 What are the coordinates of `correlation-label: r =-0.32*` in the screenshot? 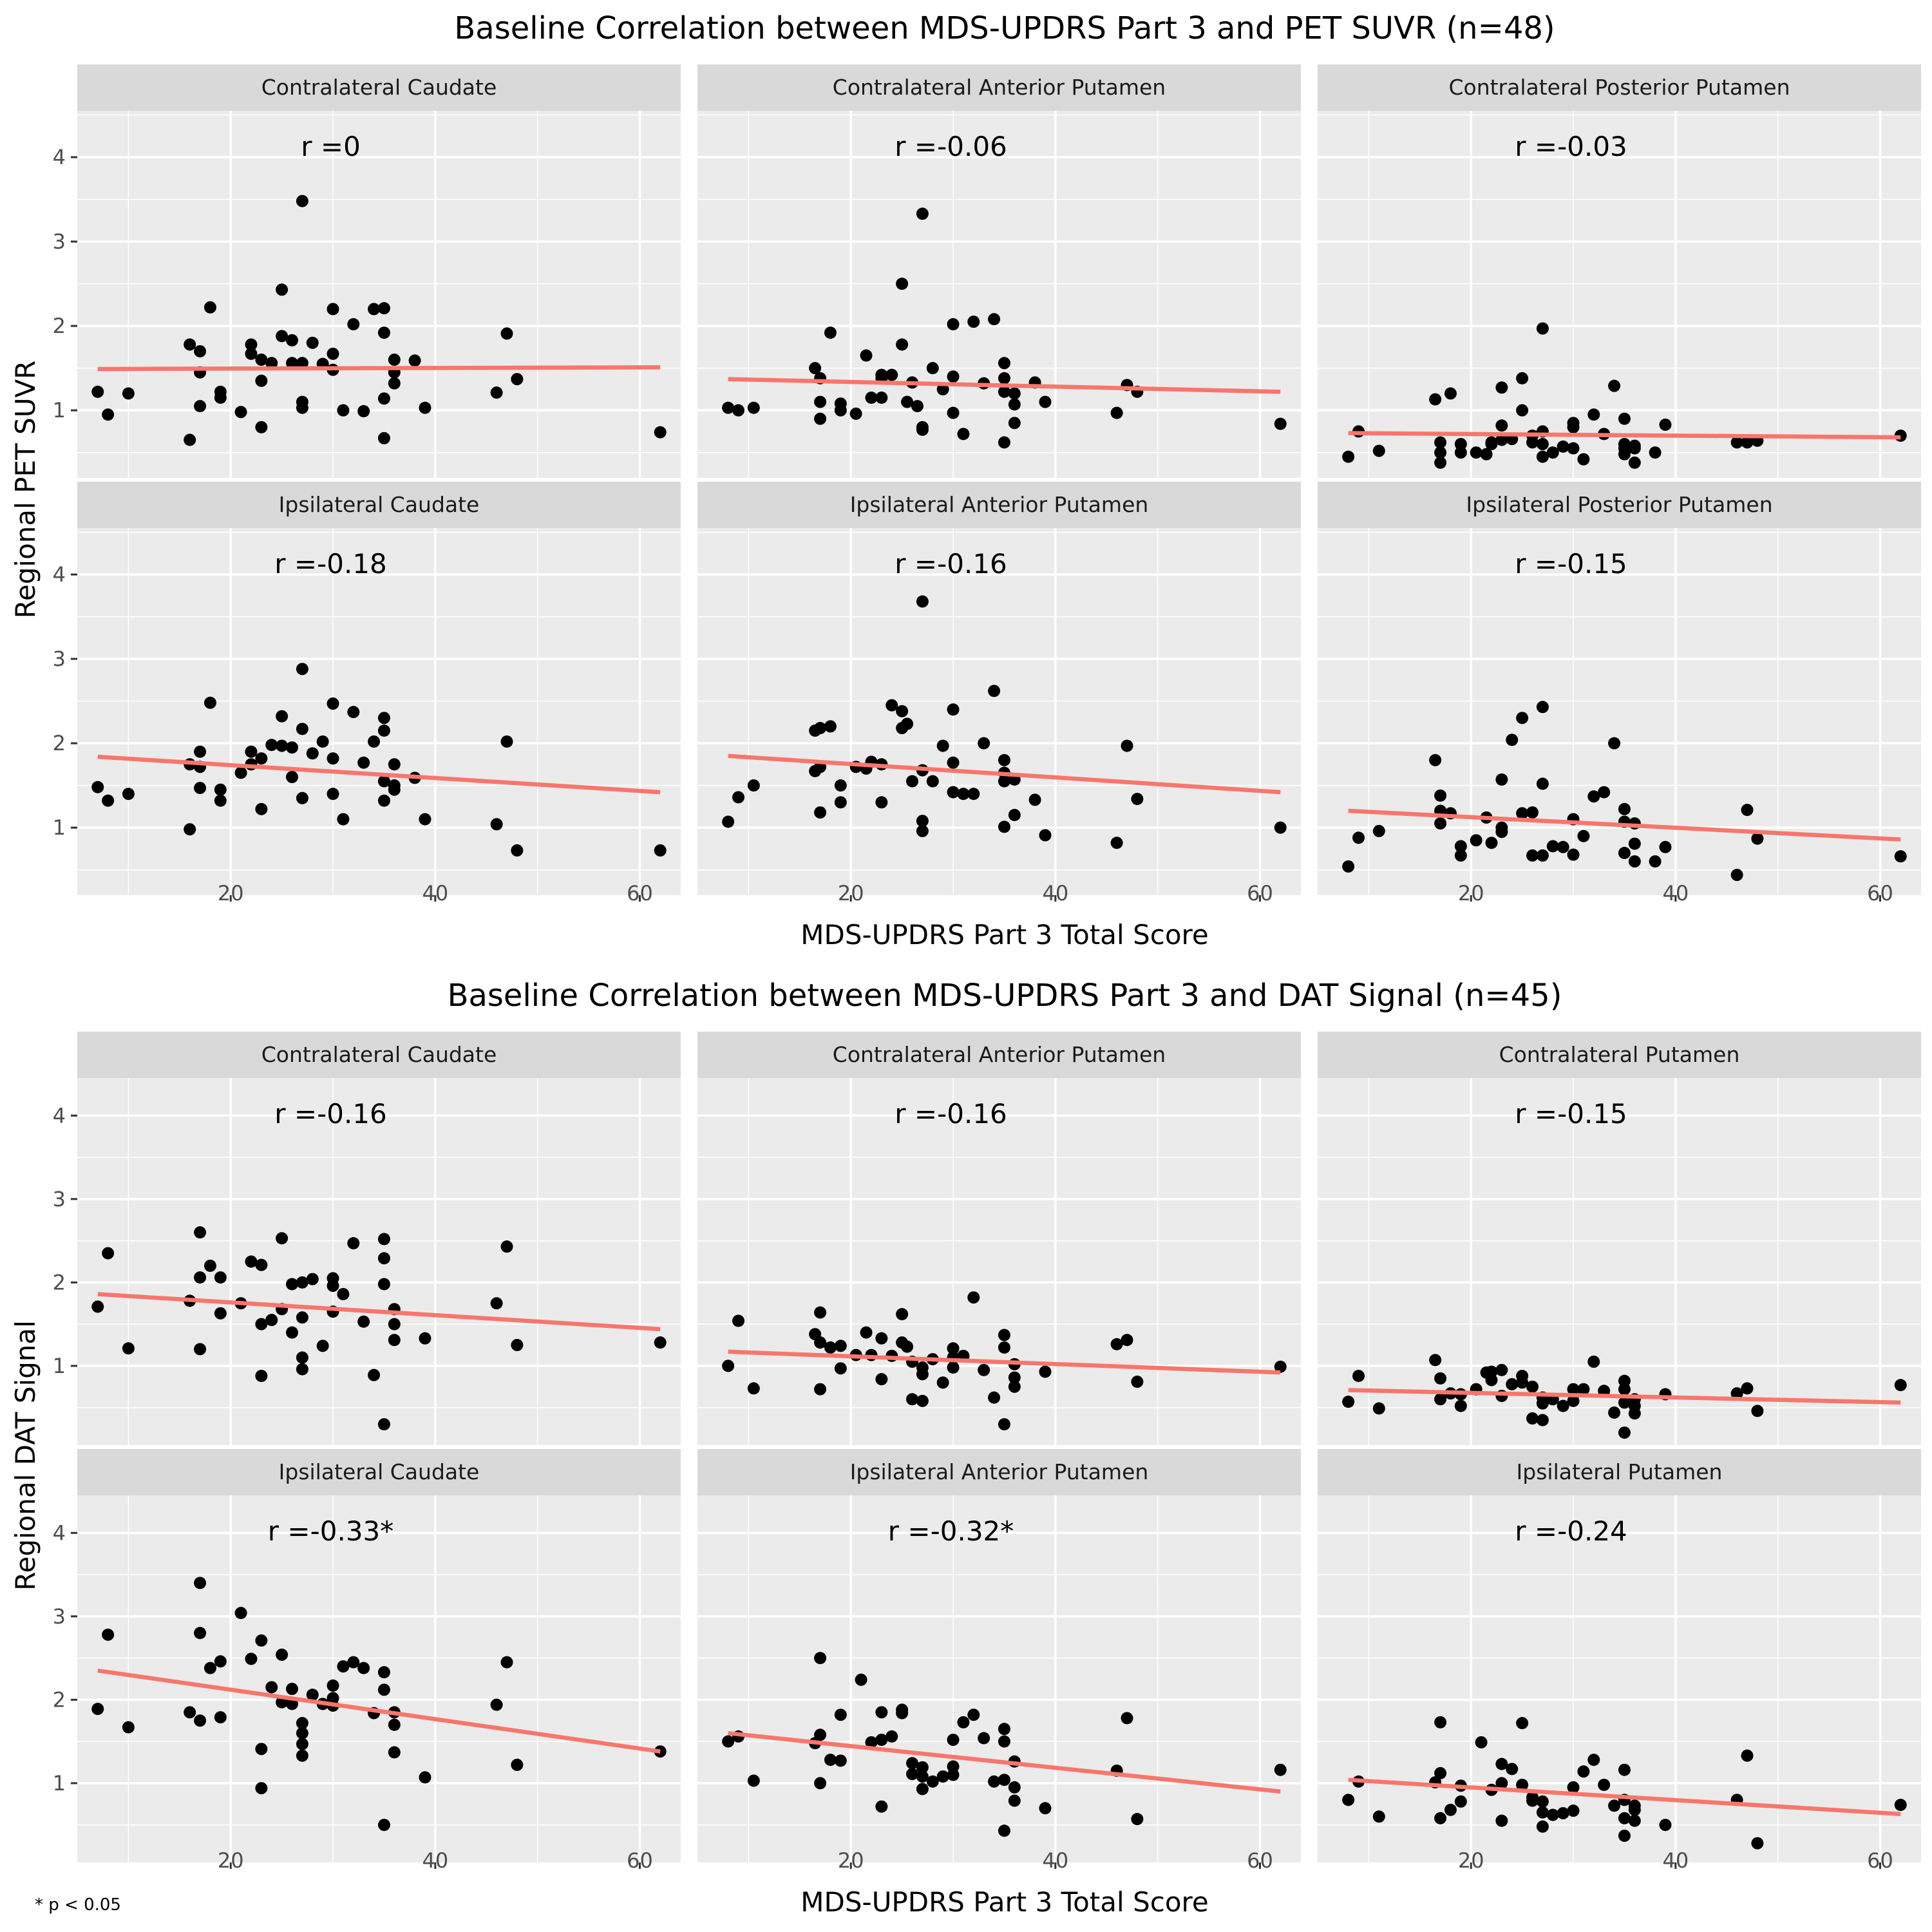 It's located at (951, 1531).